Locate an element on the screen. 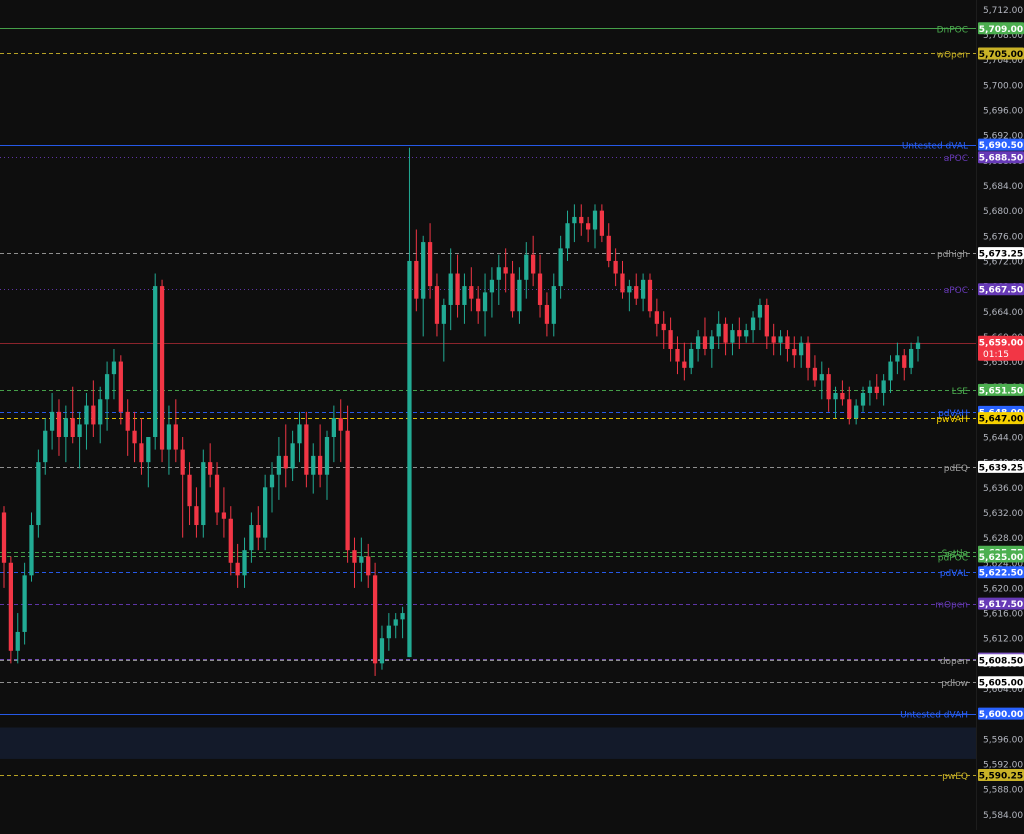 The image size is (1024, 834). price-badge-17-text: 5,600.00 is located at coordinates (1001, 715).